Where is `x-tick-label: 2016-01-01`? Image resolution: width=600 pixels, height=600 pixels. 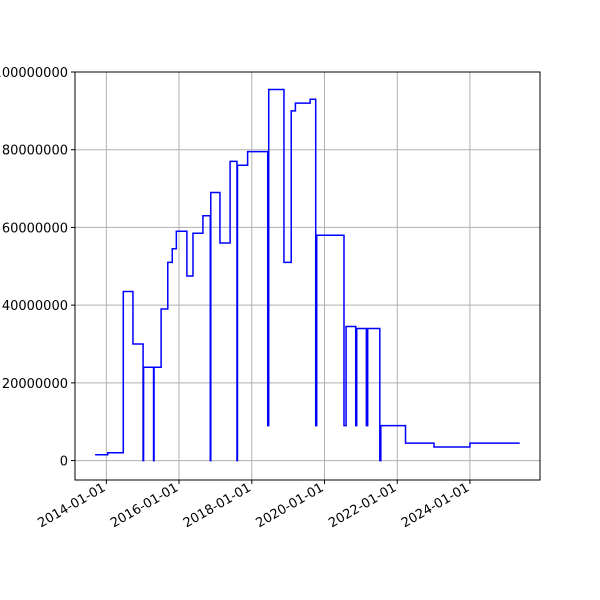 x-tick-label: 2016-01-01 is located at coordinates (144, 505).